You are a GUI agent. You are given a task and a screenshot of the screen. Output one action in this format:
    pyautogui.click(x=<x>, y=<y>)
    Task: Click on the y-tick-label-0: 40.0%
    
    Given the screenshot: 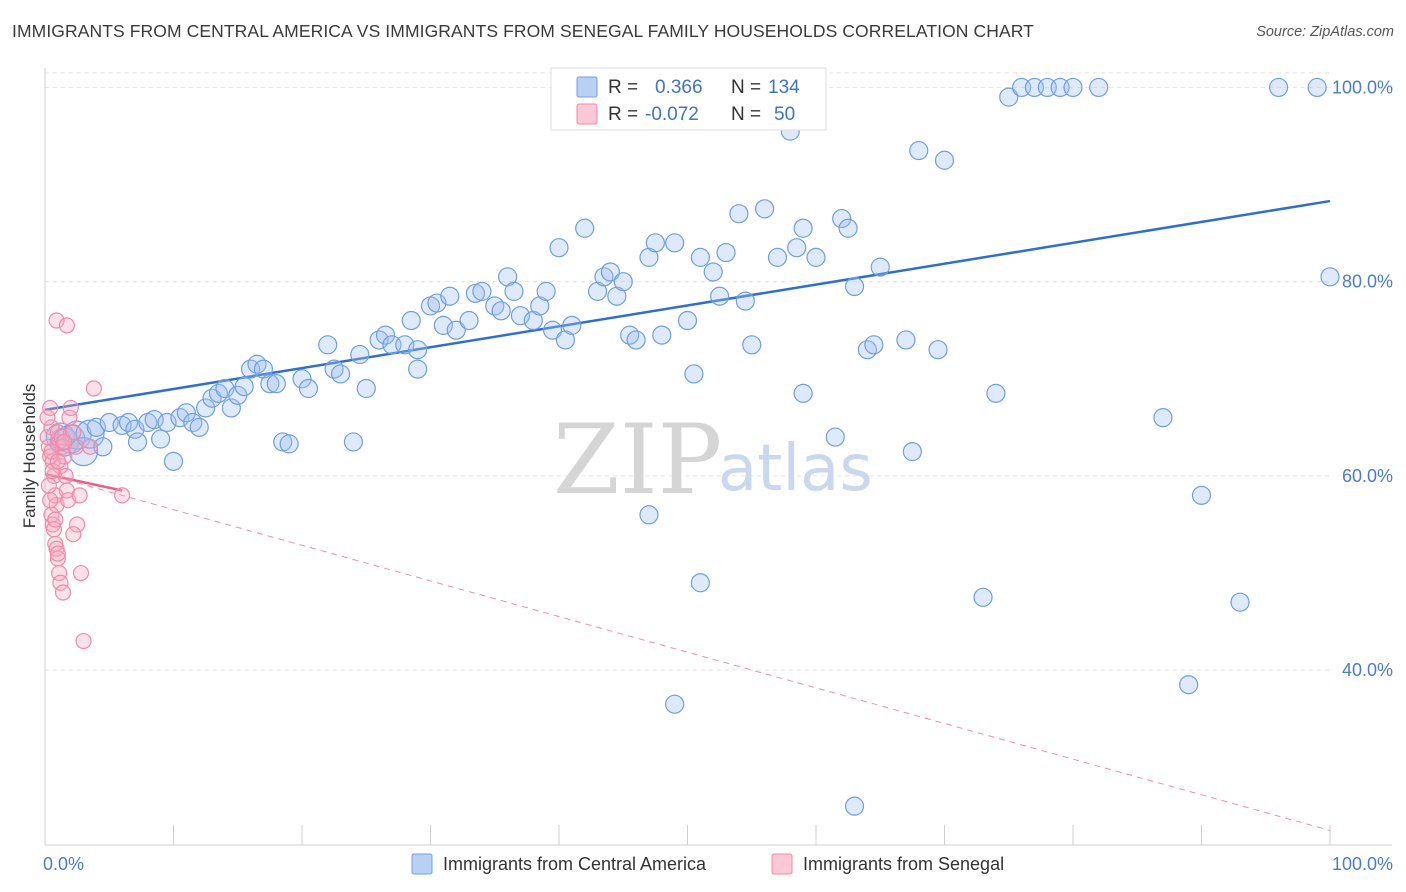 What is the action you would take?
    pyautogui.click(x=1367, y=670)
    